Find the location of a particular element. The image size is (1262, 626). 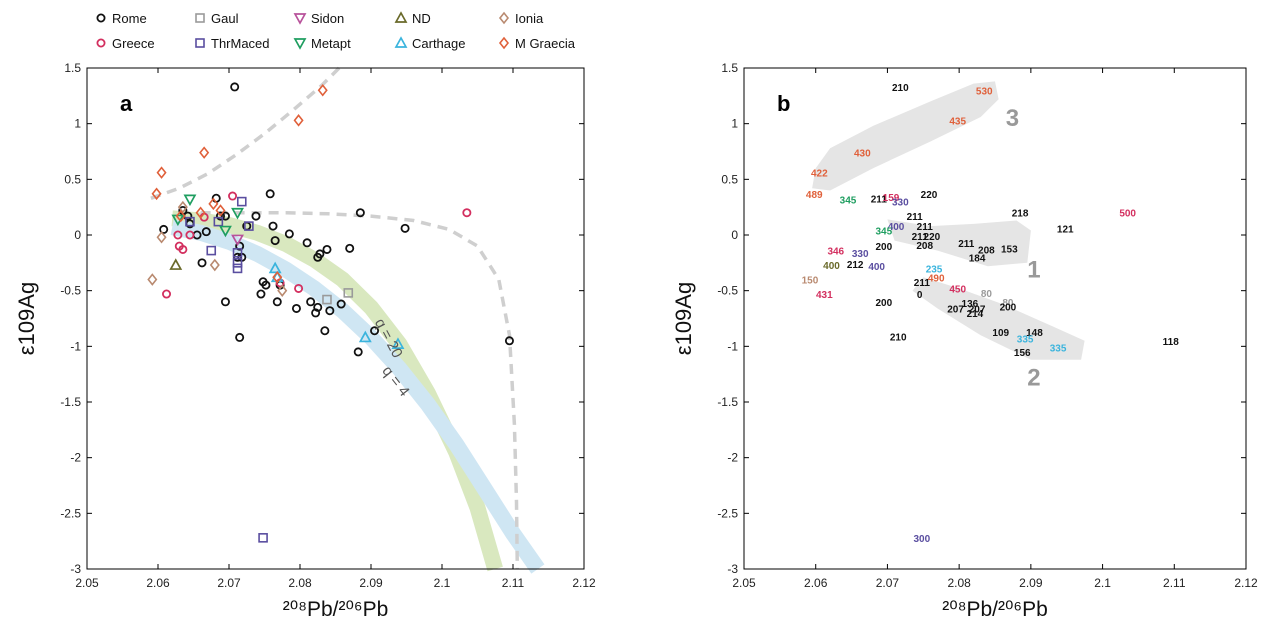

panel-b-xaxis-label: ²⁰⁸Pb/²⁰⁶Pb is located at coordinates (995, 609).